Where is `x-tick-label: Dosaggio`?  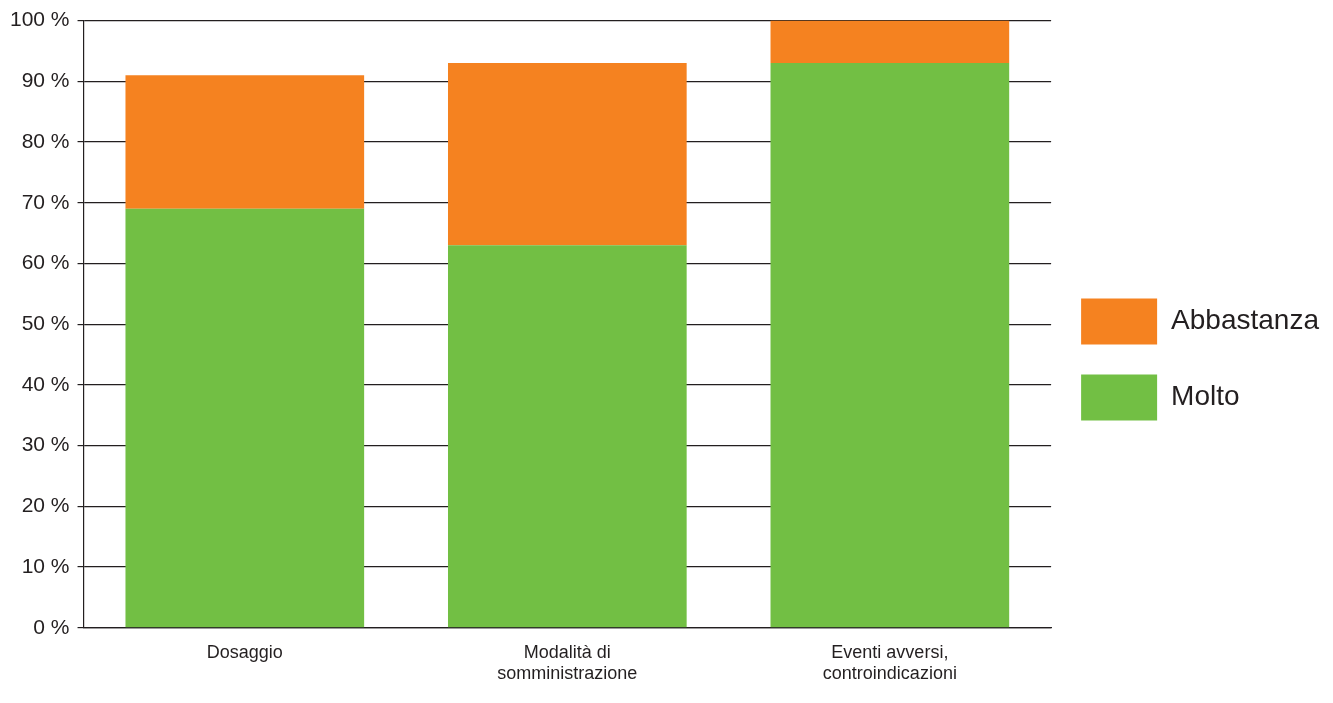
x-tick-label: Dosaggio is located at coordinates (244, 651).